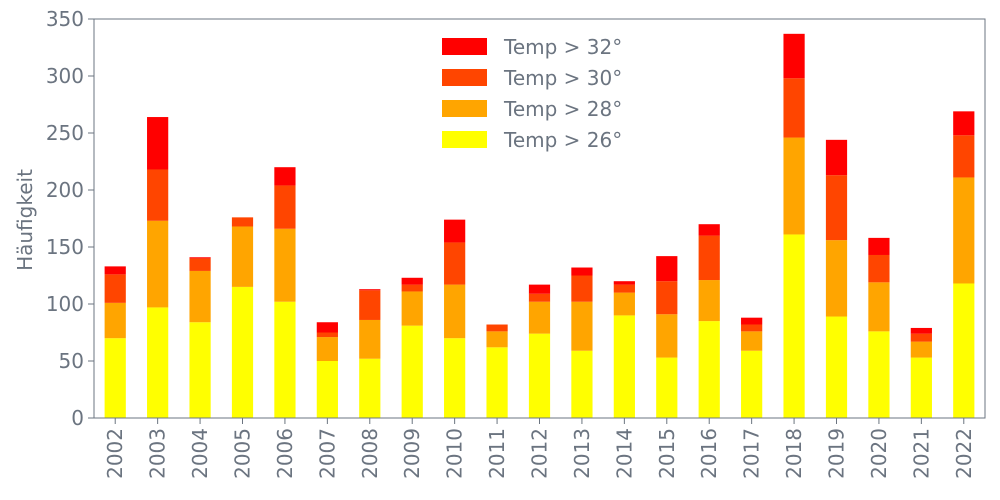 The image size is (1000, 500). I want to click on y-tick-label: 250, so click(65, 133).